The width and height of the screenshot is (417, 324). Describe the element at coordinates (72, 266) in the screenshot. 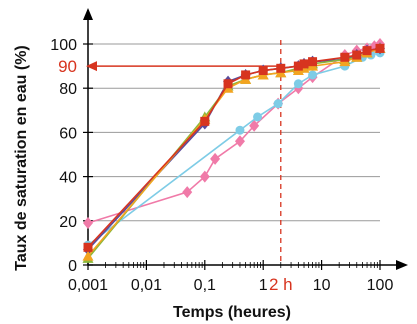

I see `y-tick-label: 0` at that location.